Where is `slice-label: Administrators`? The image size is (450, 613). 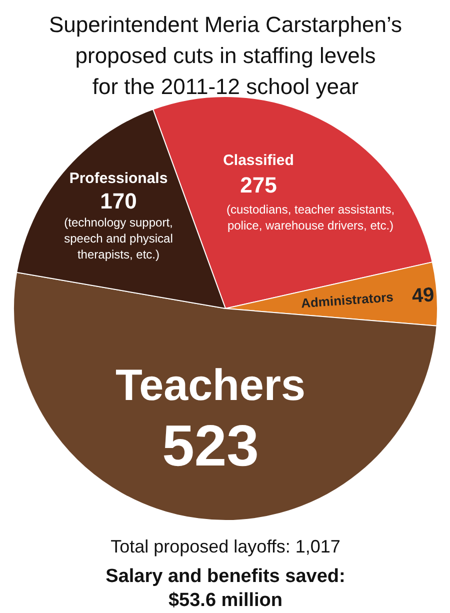 slice-label: Administrators is located at coordinates (347, 300).